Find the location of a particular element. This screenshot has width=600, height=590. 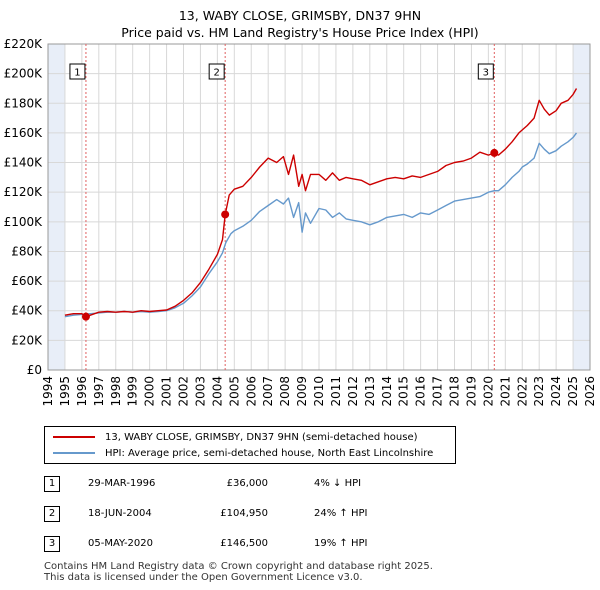

y-tick-label: £200K is located at coordinates (24, 74).